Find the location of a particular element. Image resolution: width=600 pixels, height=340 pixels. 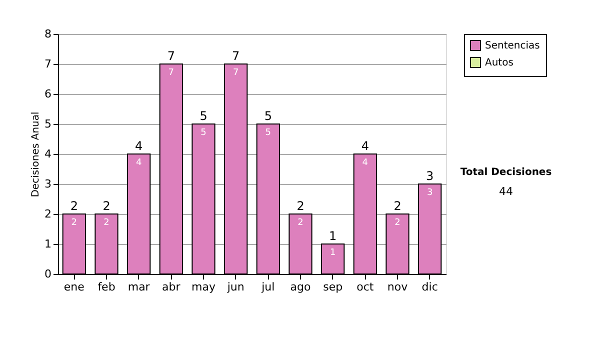

data-label: 3 is located at coordinates (429, 193).